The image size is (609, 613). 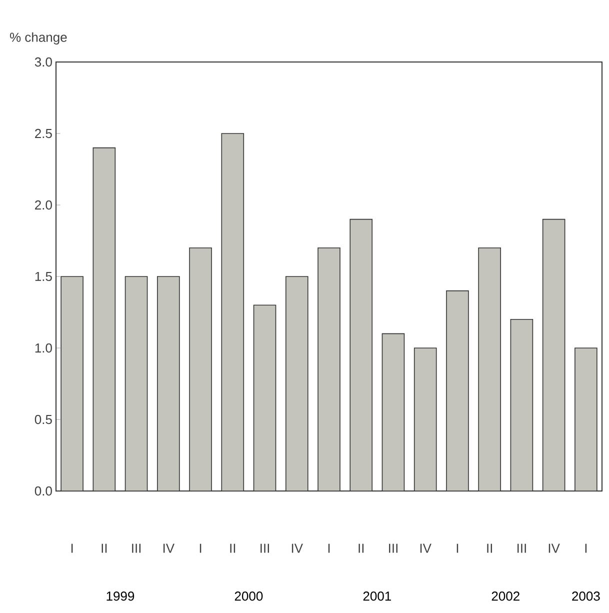 I want to click on y-tick-label: 1.5, so click(x=43, y=277).